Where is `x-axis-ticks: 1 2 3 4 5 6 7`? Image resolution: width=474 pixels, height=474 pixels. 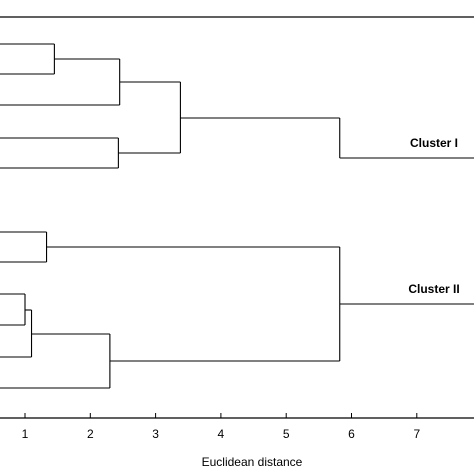 x-axis-ticks: 1 2 3 4 5 6 7 is located at coordinates (221, 427).